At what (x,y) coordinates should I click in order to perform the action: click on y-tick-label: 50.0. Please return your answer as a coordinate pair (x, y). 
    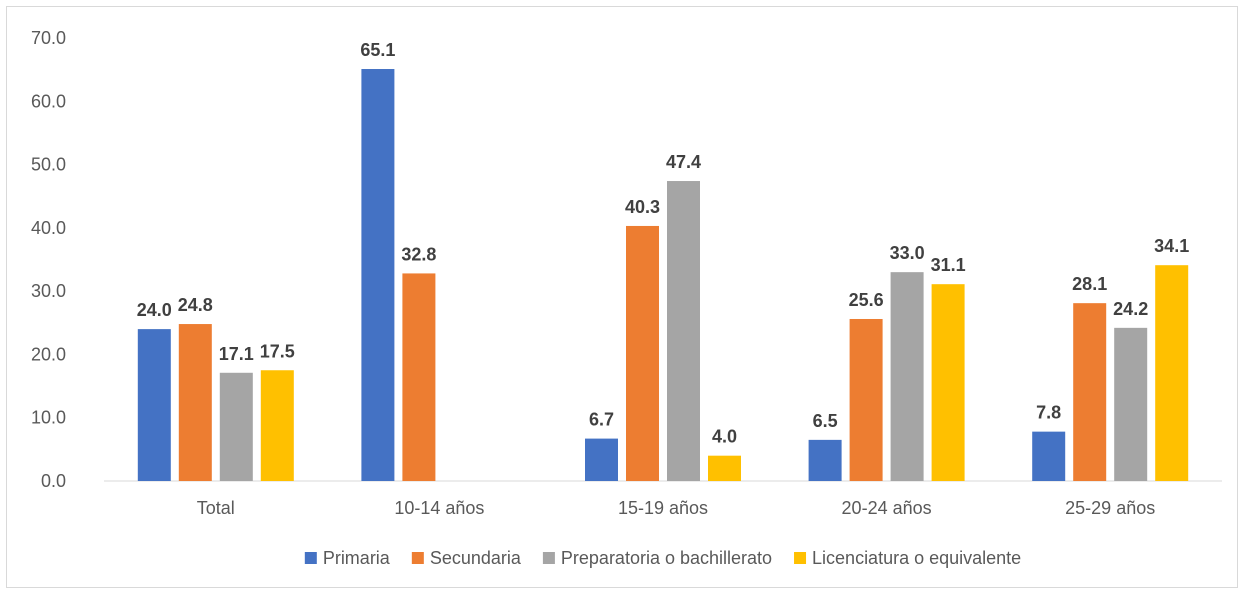
    Looking at the image, I should click on (48, 165).